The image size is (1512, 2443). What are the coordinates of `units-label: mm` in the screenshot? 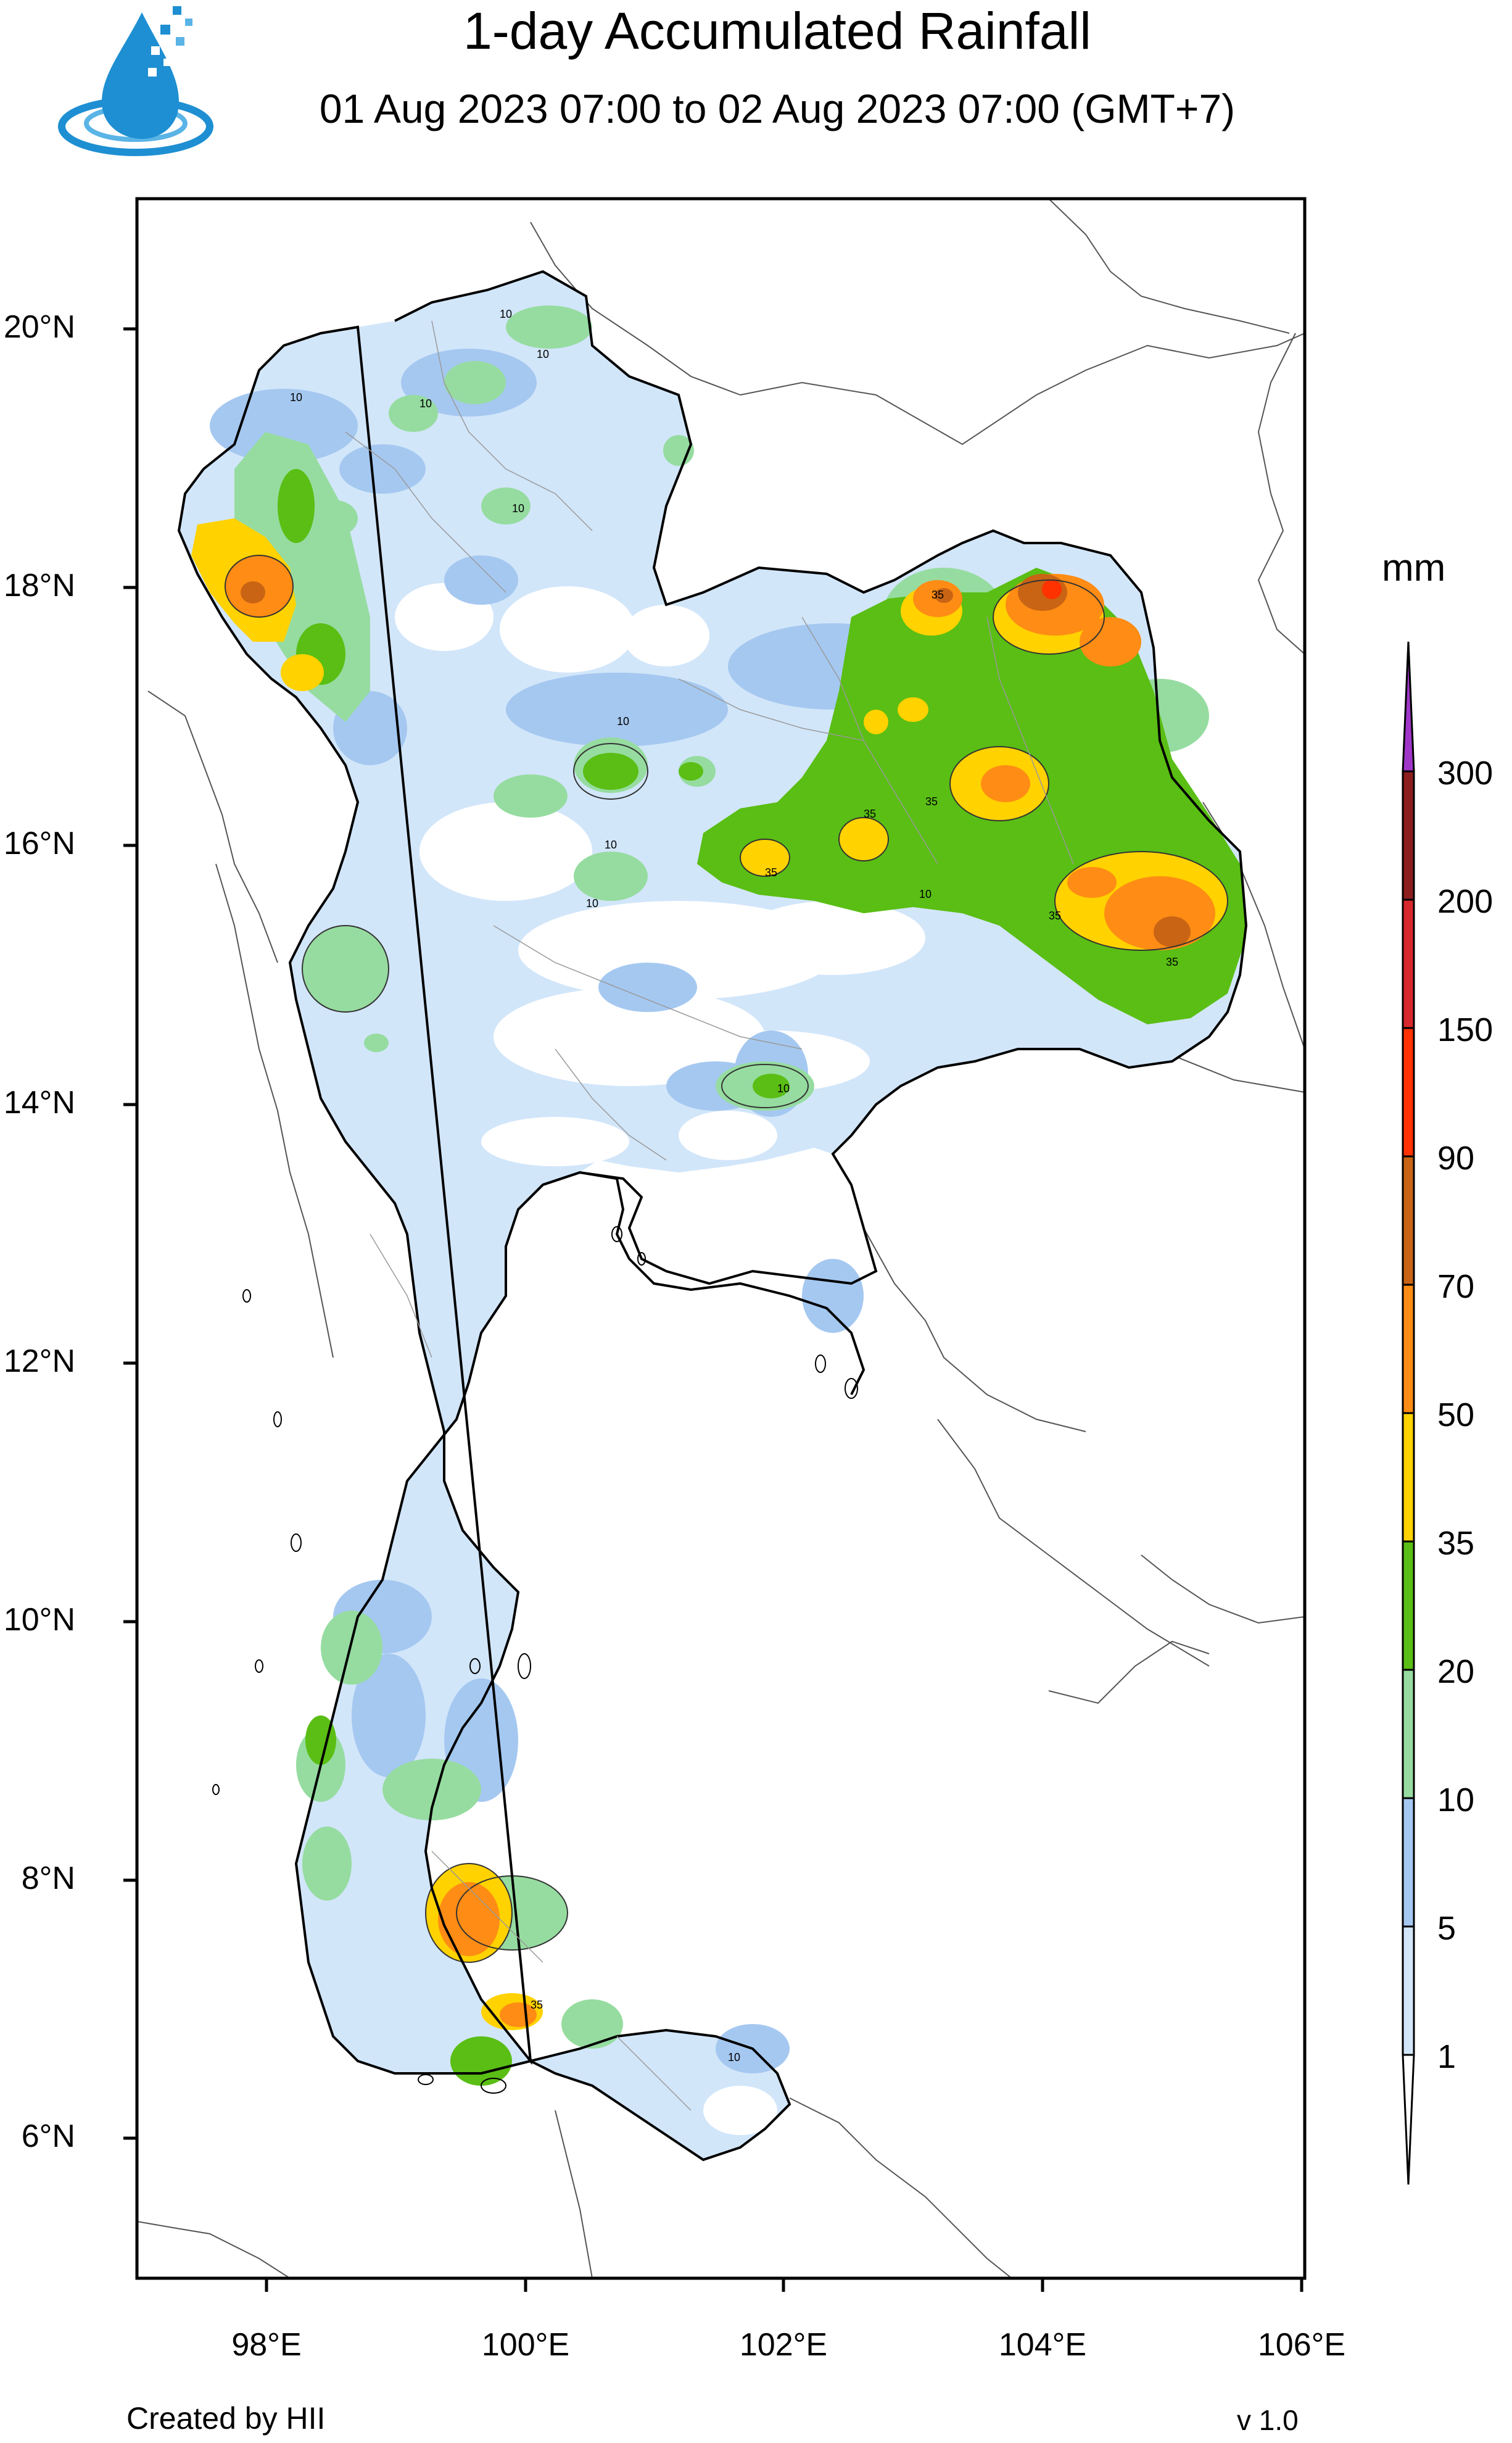 It's located at (1414, 568).